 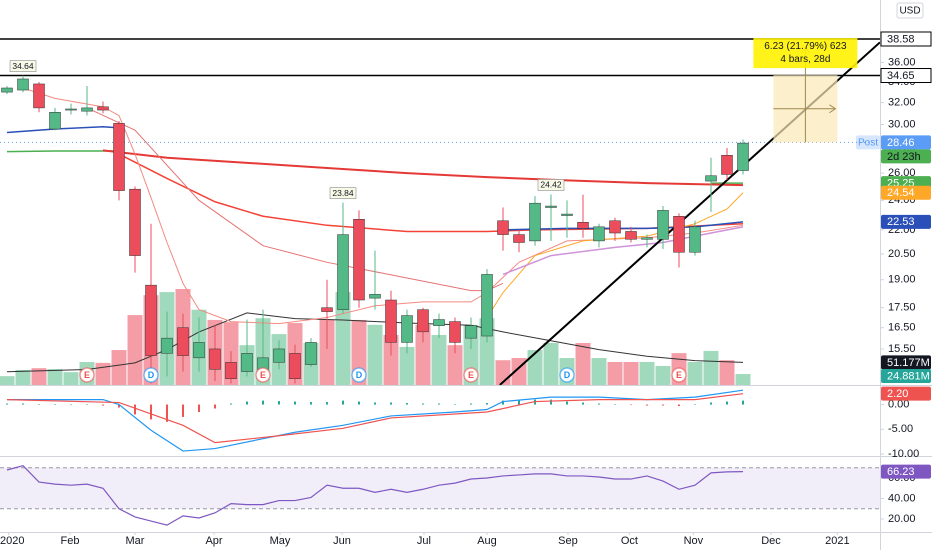 I want to click on macd-signal-line, so click(x=375, y=418).